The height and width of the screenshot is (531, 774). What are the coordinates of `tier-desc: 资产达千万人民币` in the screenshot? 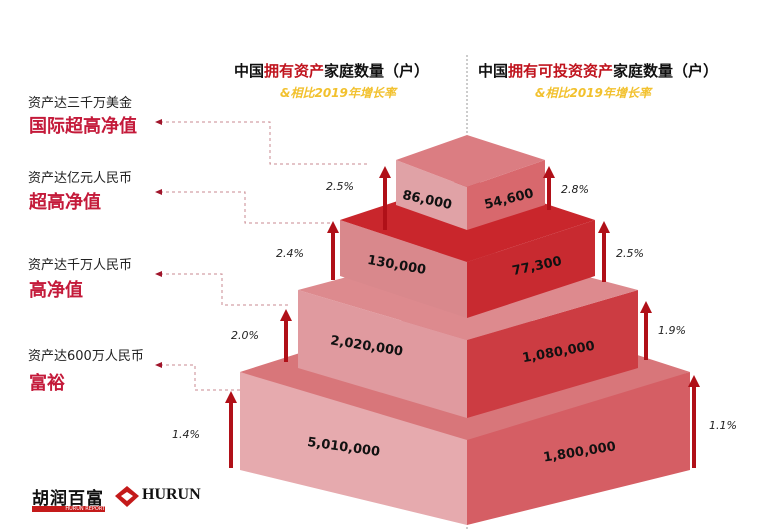 It's located at (80, 265).